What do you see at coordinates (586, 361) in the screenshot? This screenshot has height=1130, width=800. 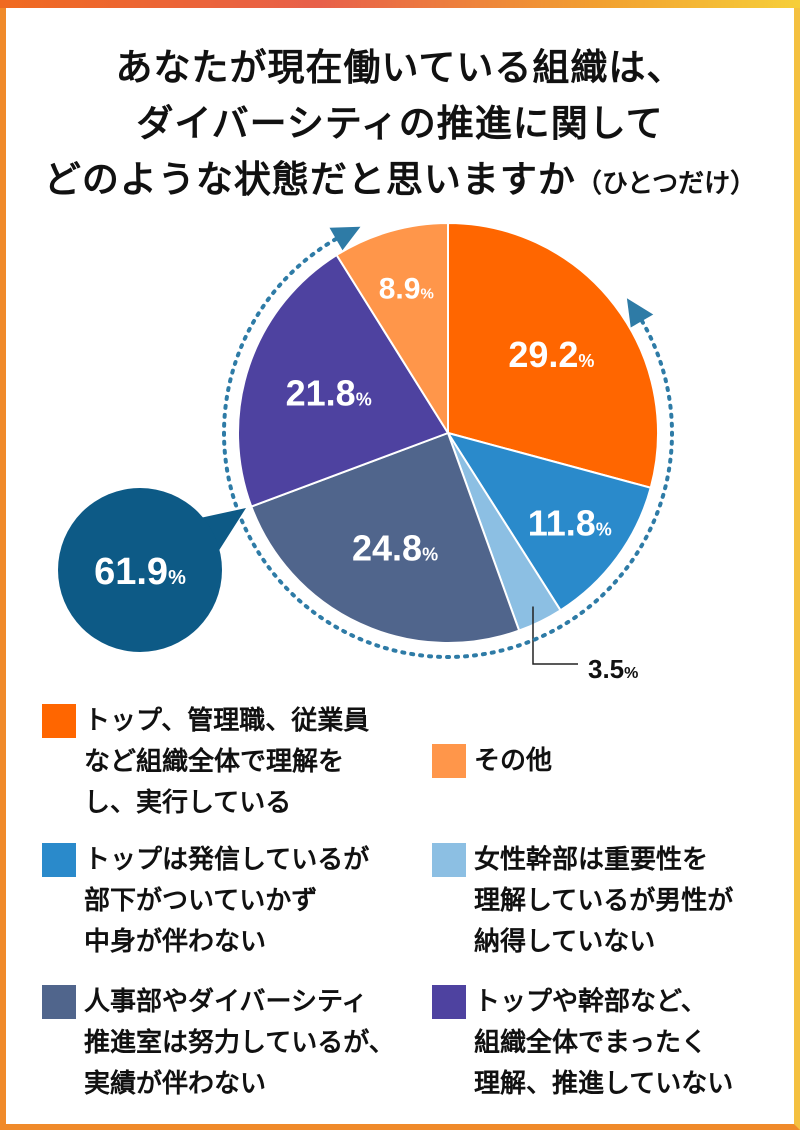 I see `slice-label-unit-0: %` at bounding box center [586, 361].